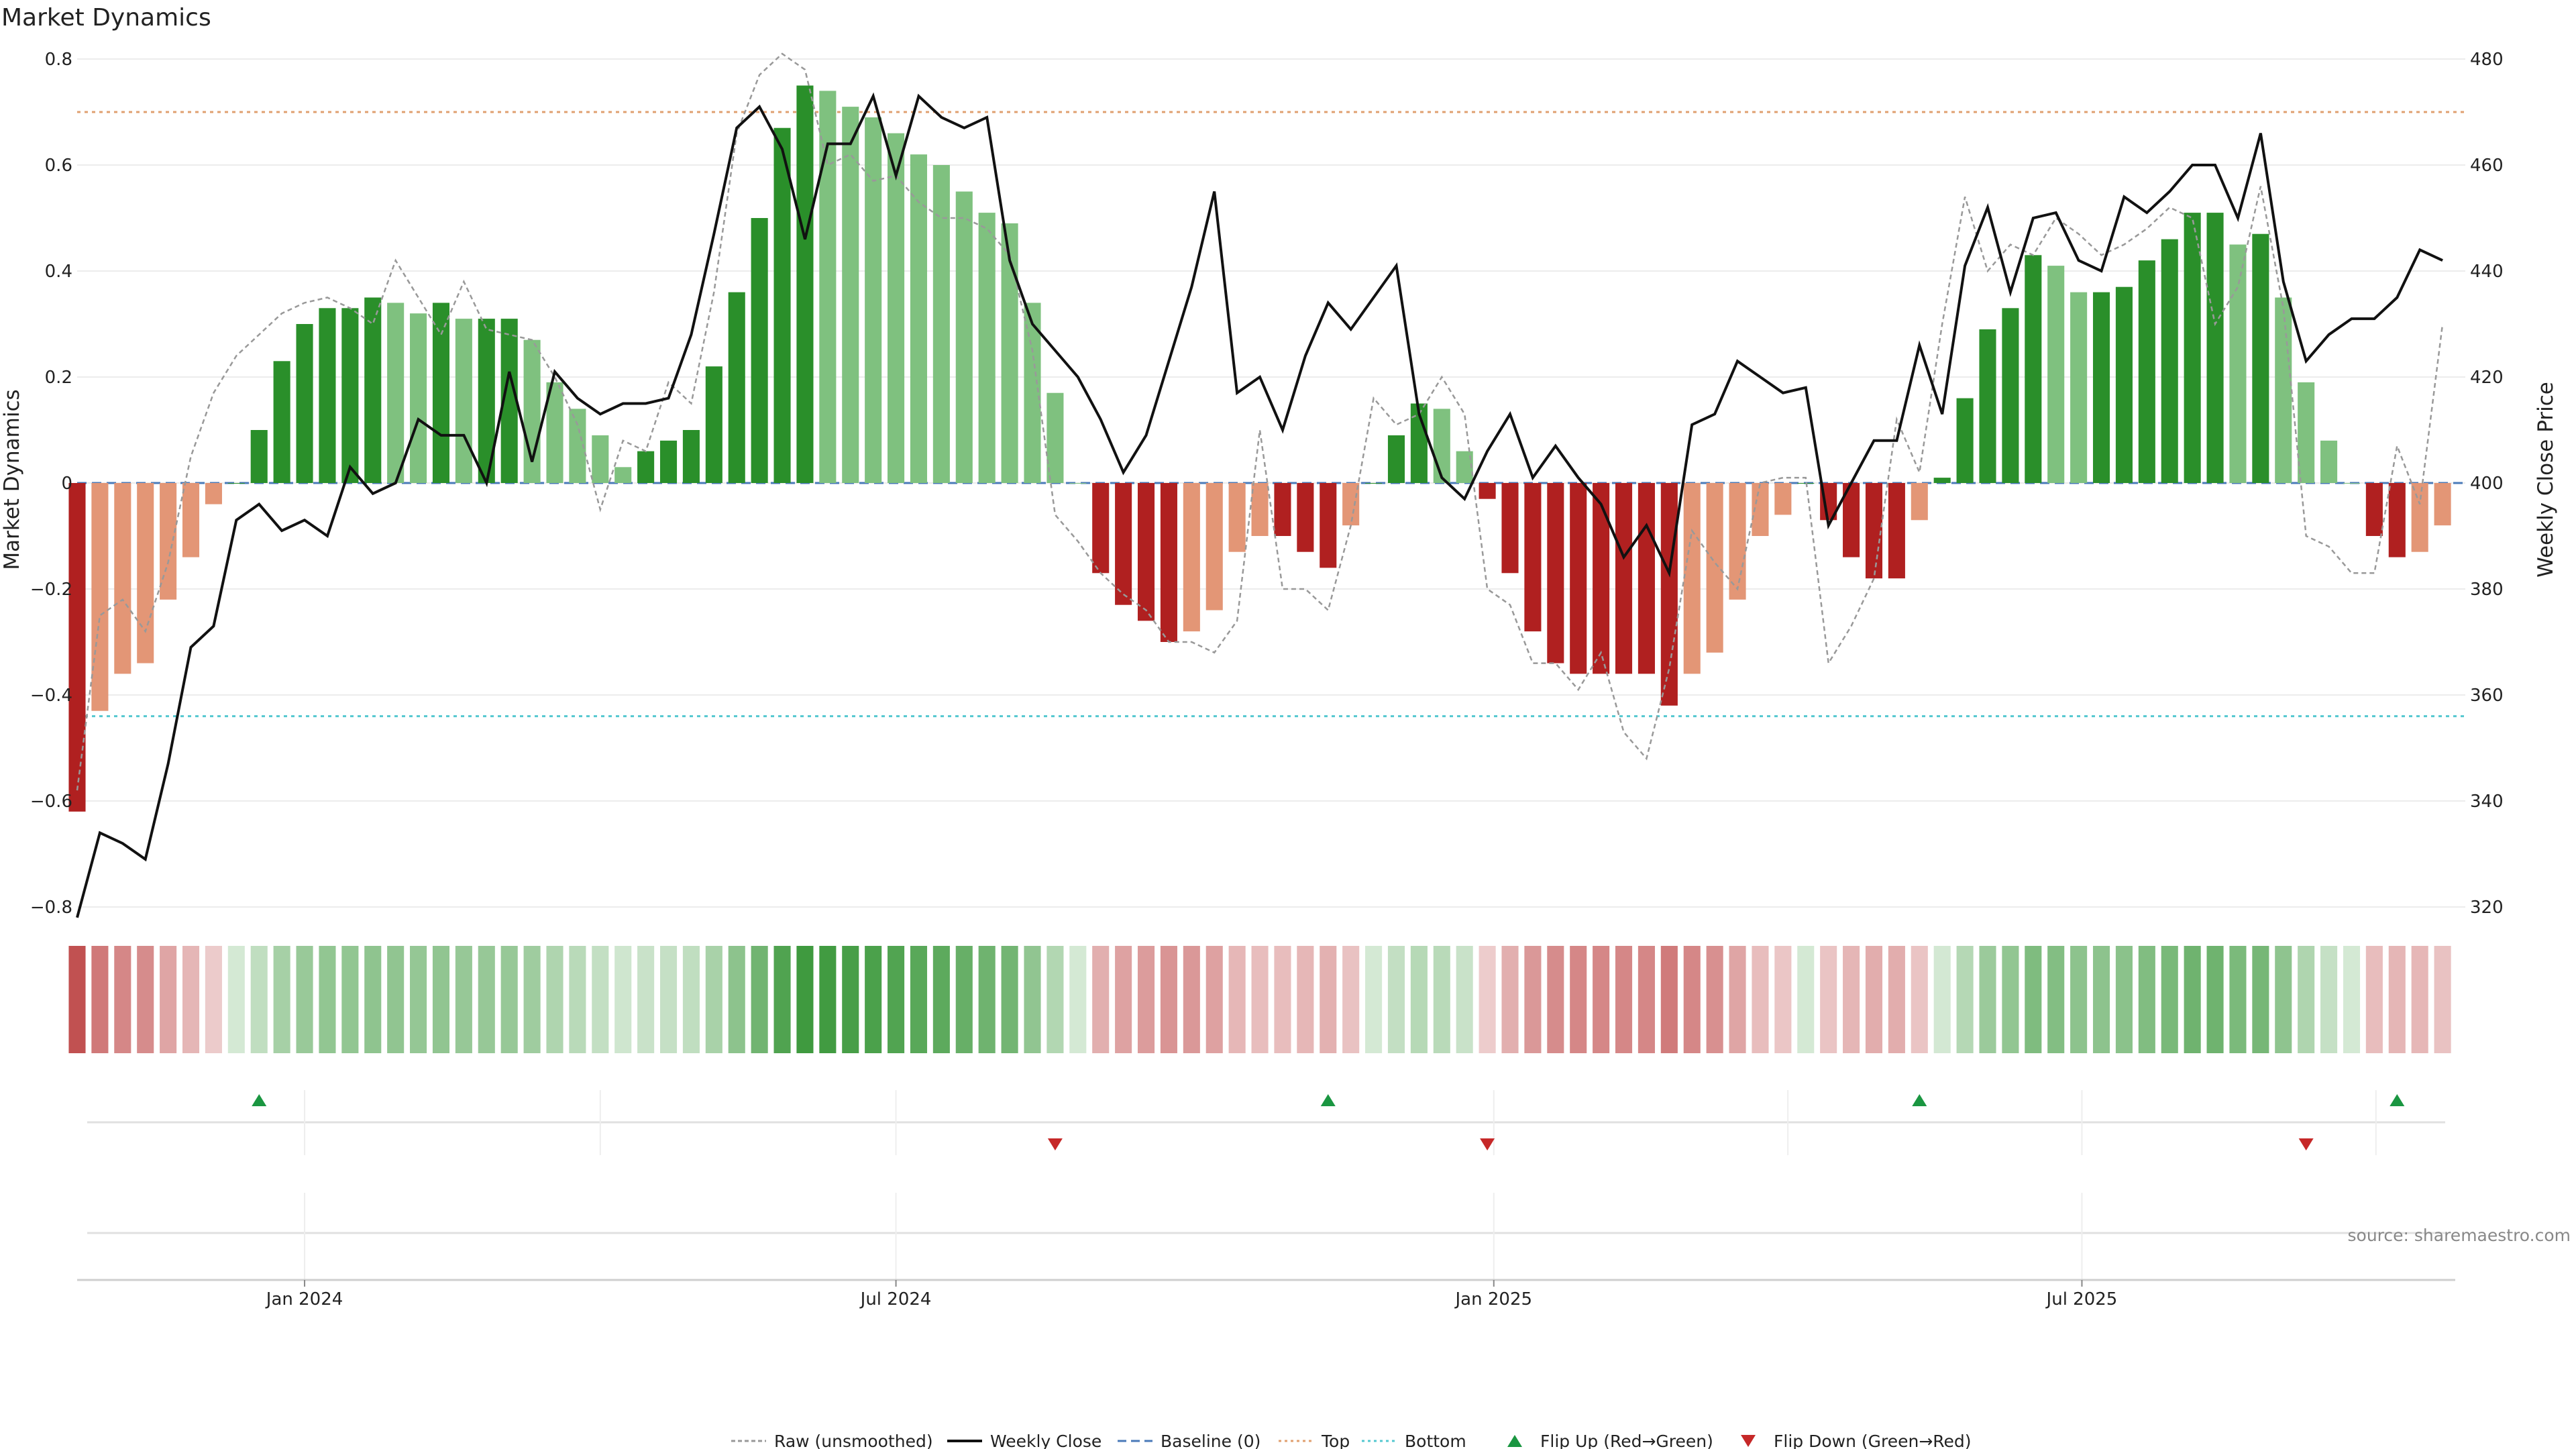  Describe the element at coordinates (1435, 1440) in the screenshot. I see `legend-label: Bottom` at that location.